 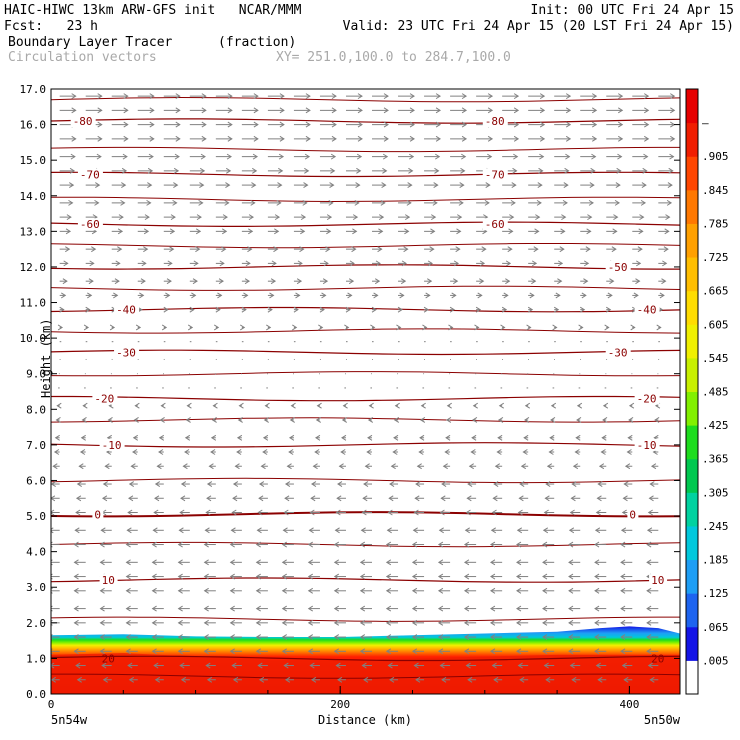 I want to click on y-tick-label: 4.0, so click(x=36, y=552).